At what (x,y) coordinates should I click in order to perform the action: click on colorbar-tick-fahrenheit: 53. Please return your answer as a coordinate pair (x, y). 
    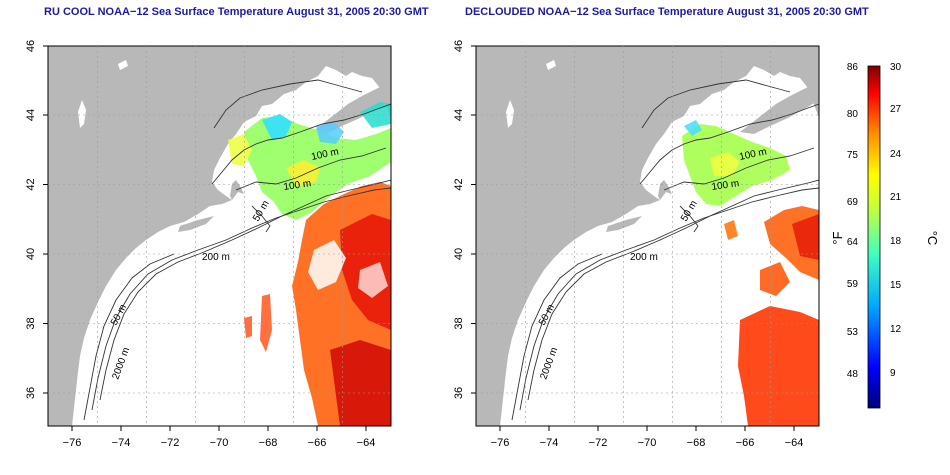
    Looking at the image, I should click on (853, 332).